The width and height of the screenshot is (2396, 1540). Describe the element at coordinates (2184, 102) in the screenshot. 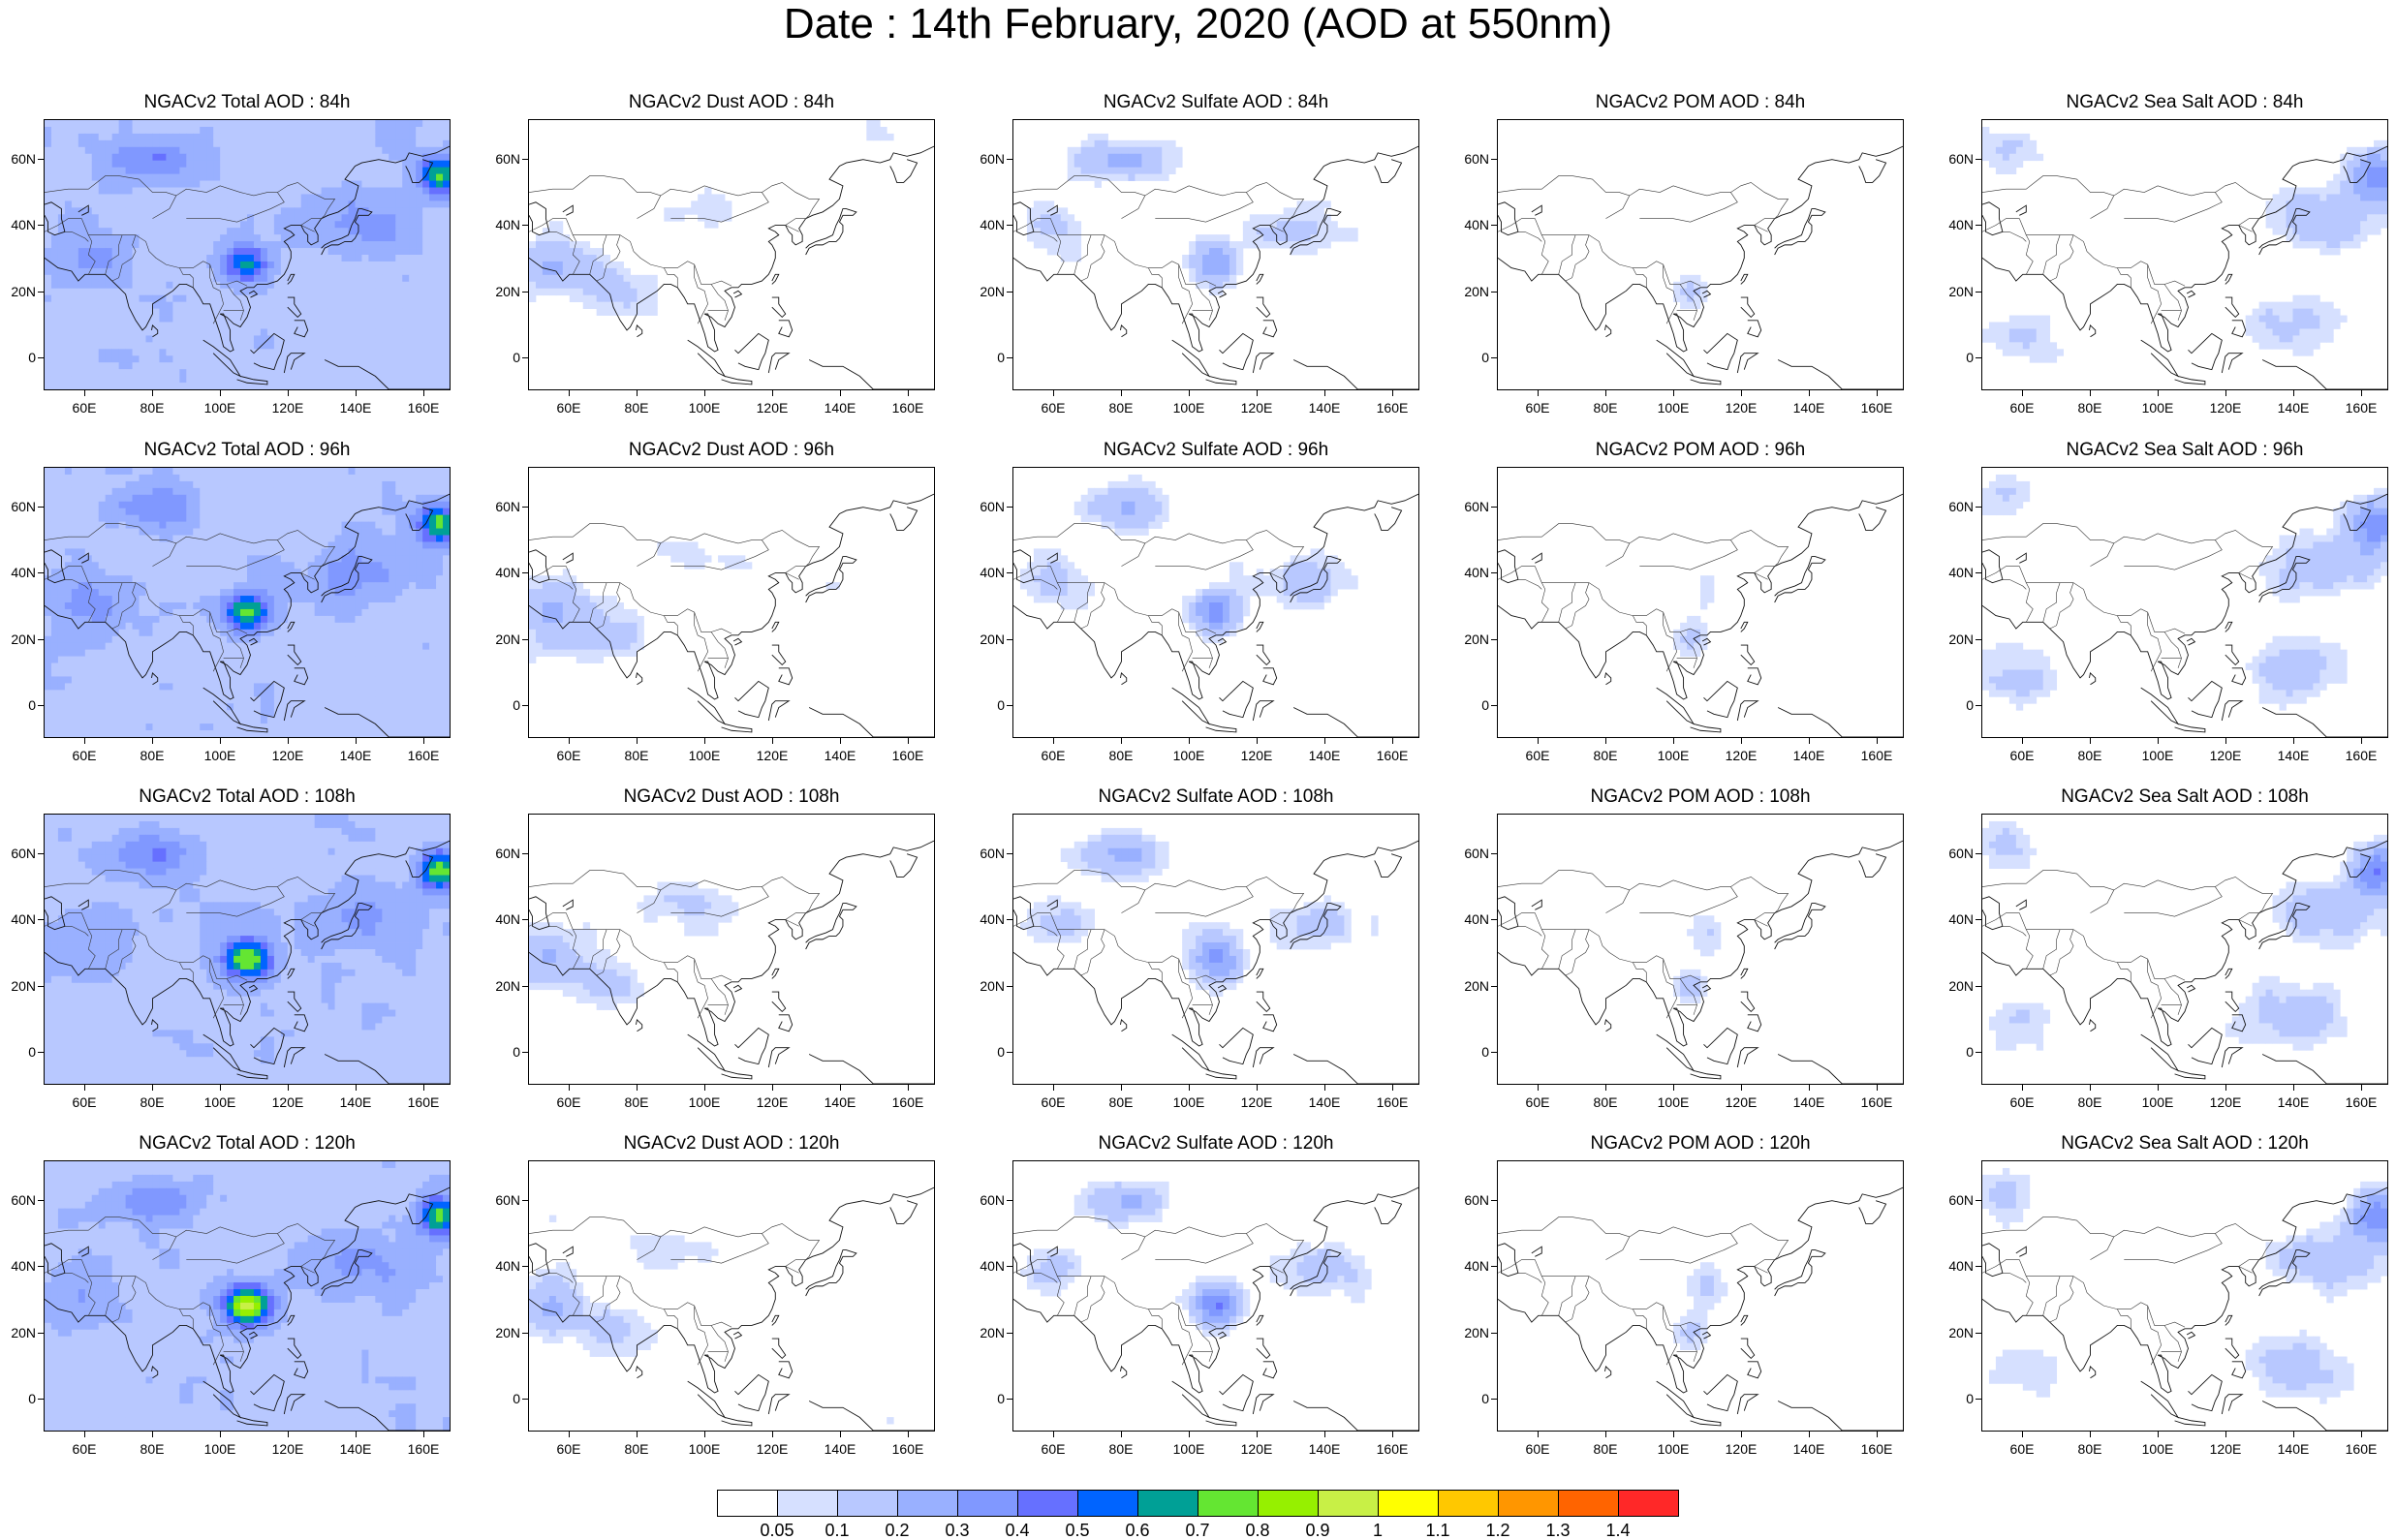

I see `panel-title: NGACv2 Sea Salt AOD : 84h` at that location.